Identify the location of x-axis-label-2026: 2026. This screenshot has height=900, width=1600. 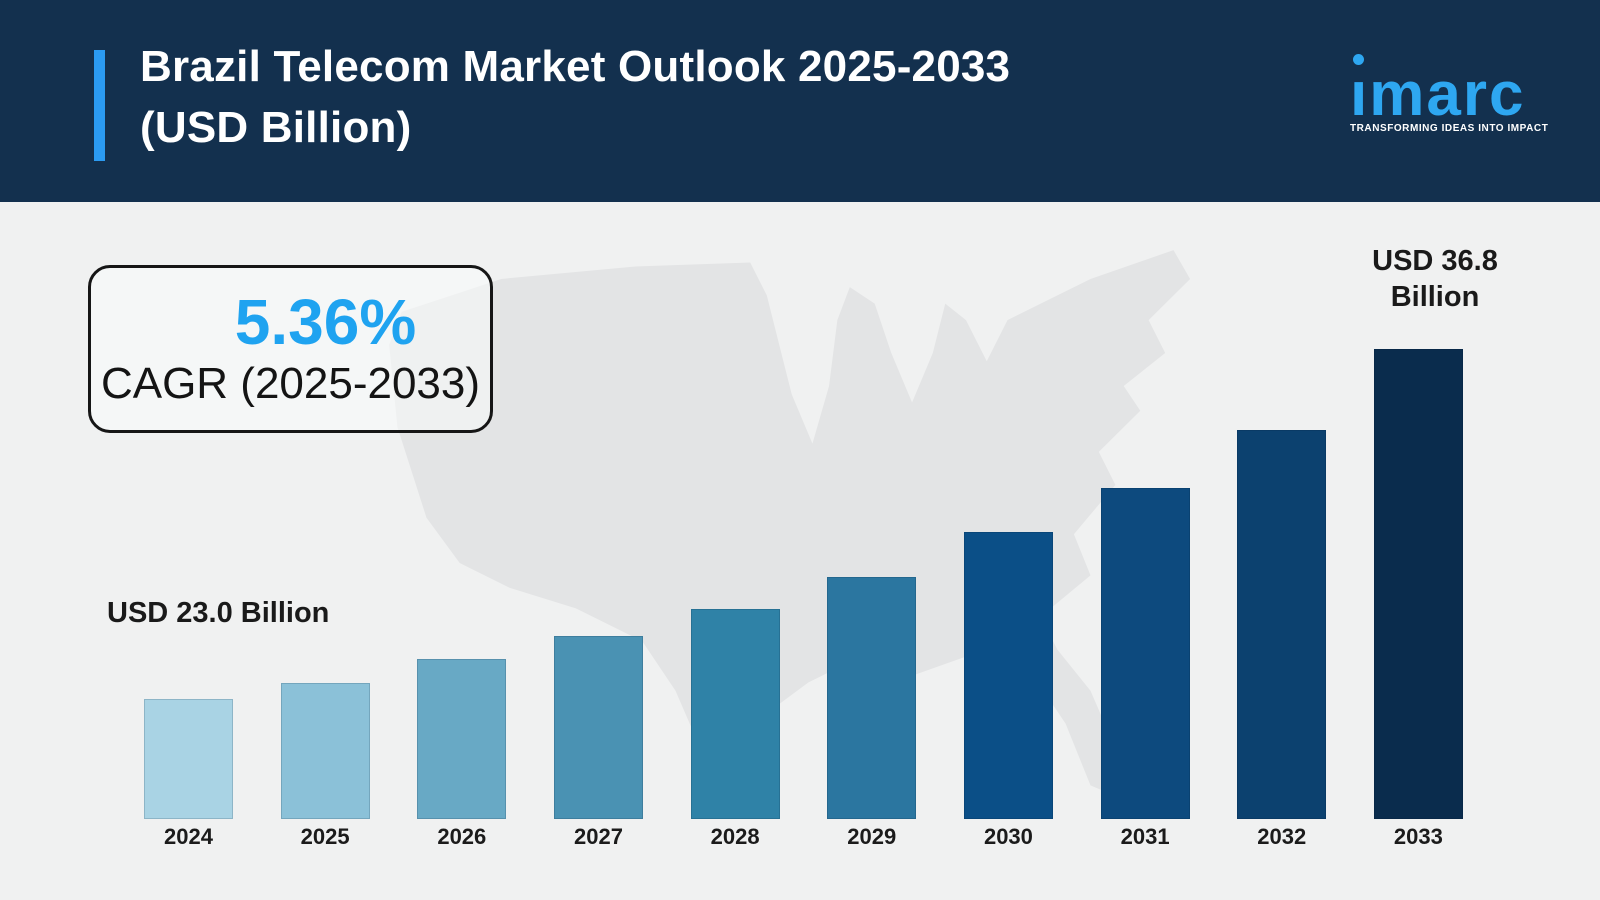
(462, 836).